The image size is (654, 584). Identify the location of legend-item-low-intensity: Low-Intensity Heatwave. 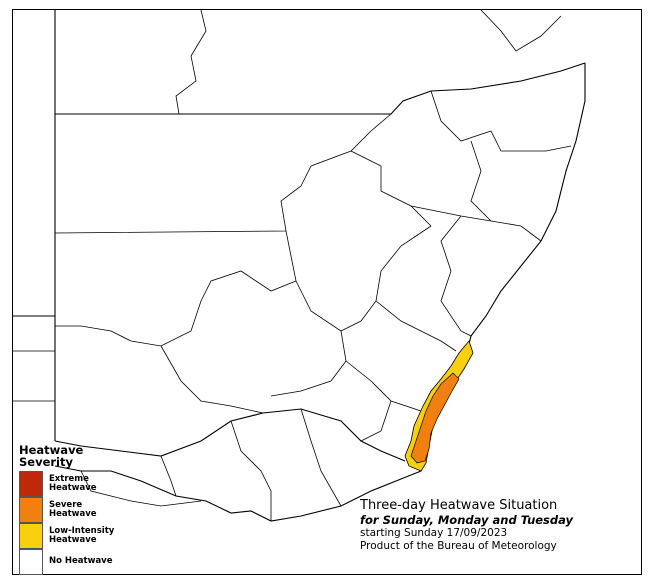
(79, 536).